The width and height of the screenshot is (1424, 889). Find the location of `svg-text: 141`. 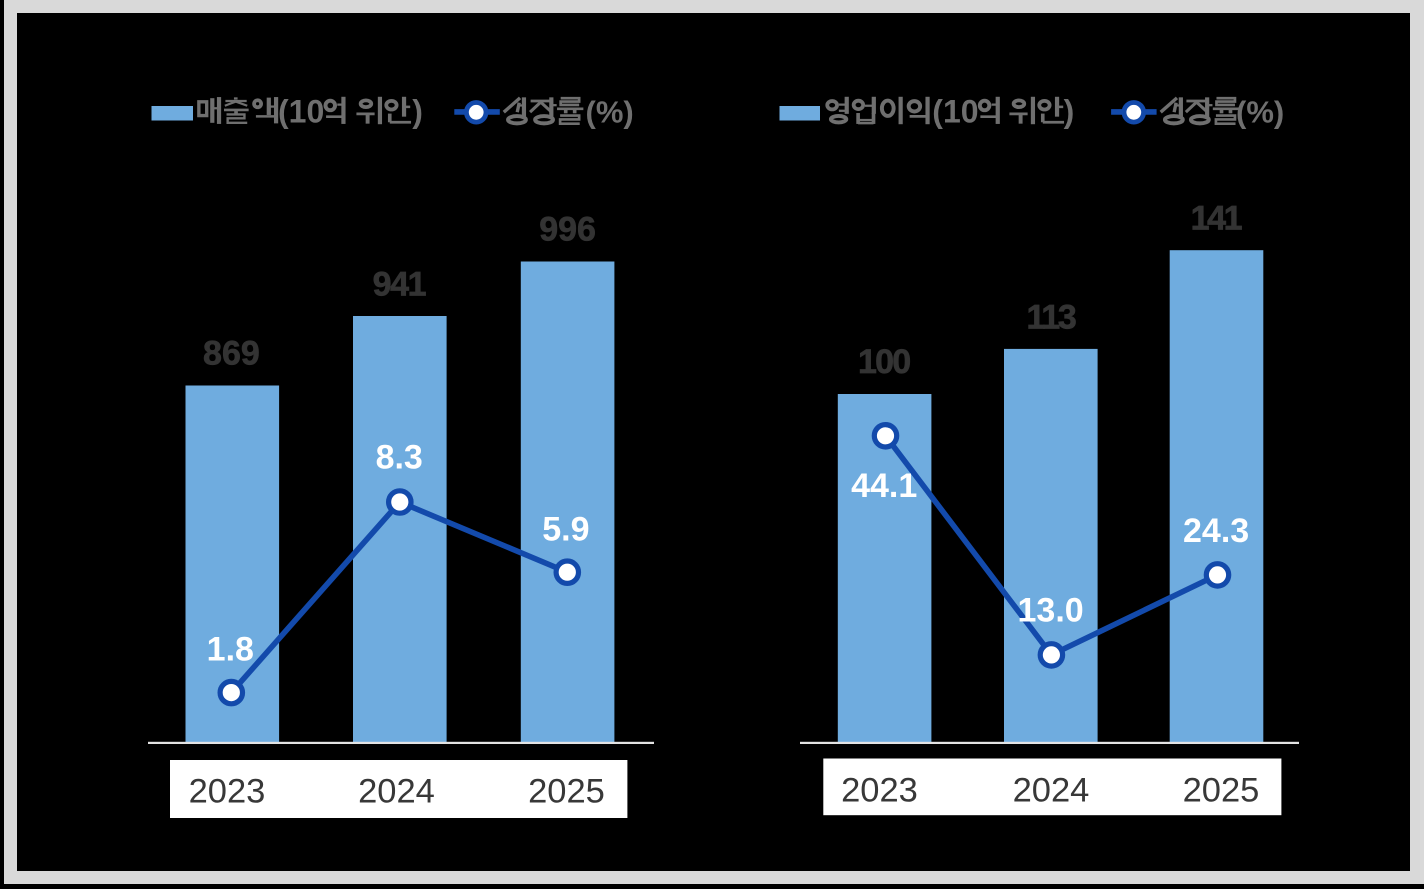

svg-text: 141 is located at coordinates (1216, 219).